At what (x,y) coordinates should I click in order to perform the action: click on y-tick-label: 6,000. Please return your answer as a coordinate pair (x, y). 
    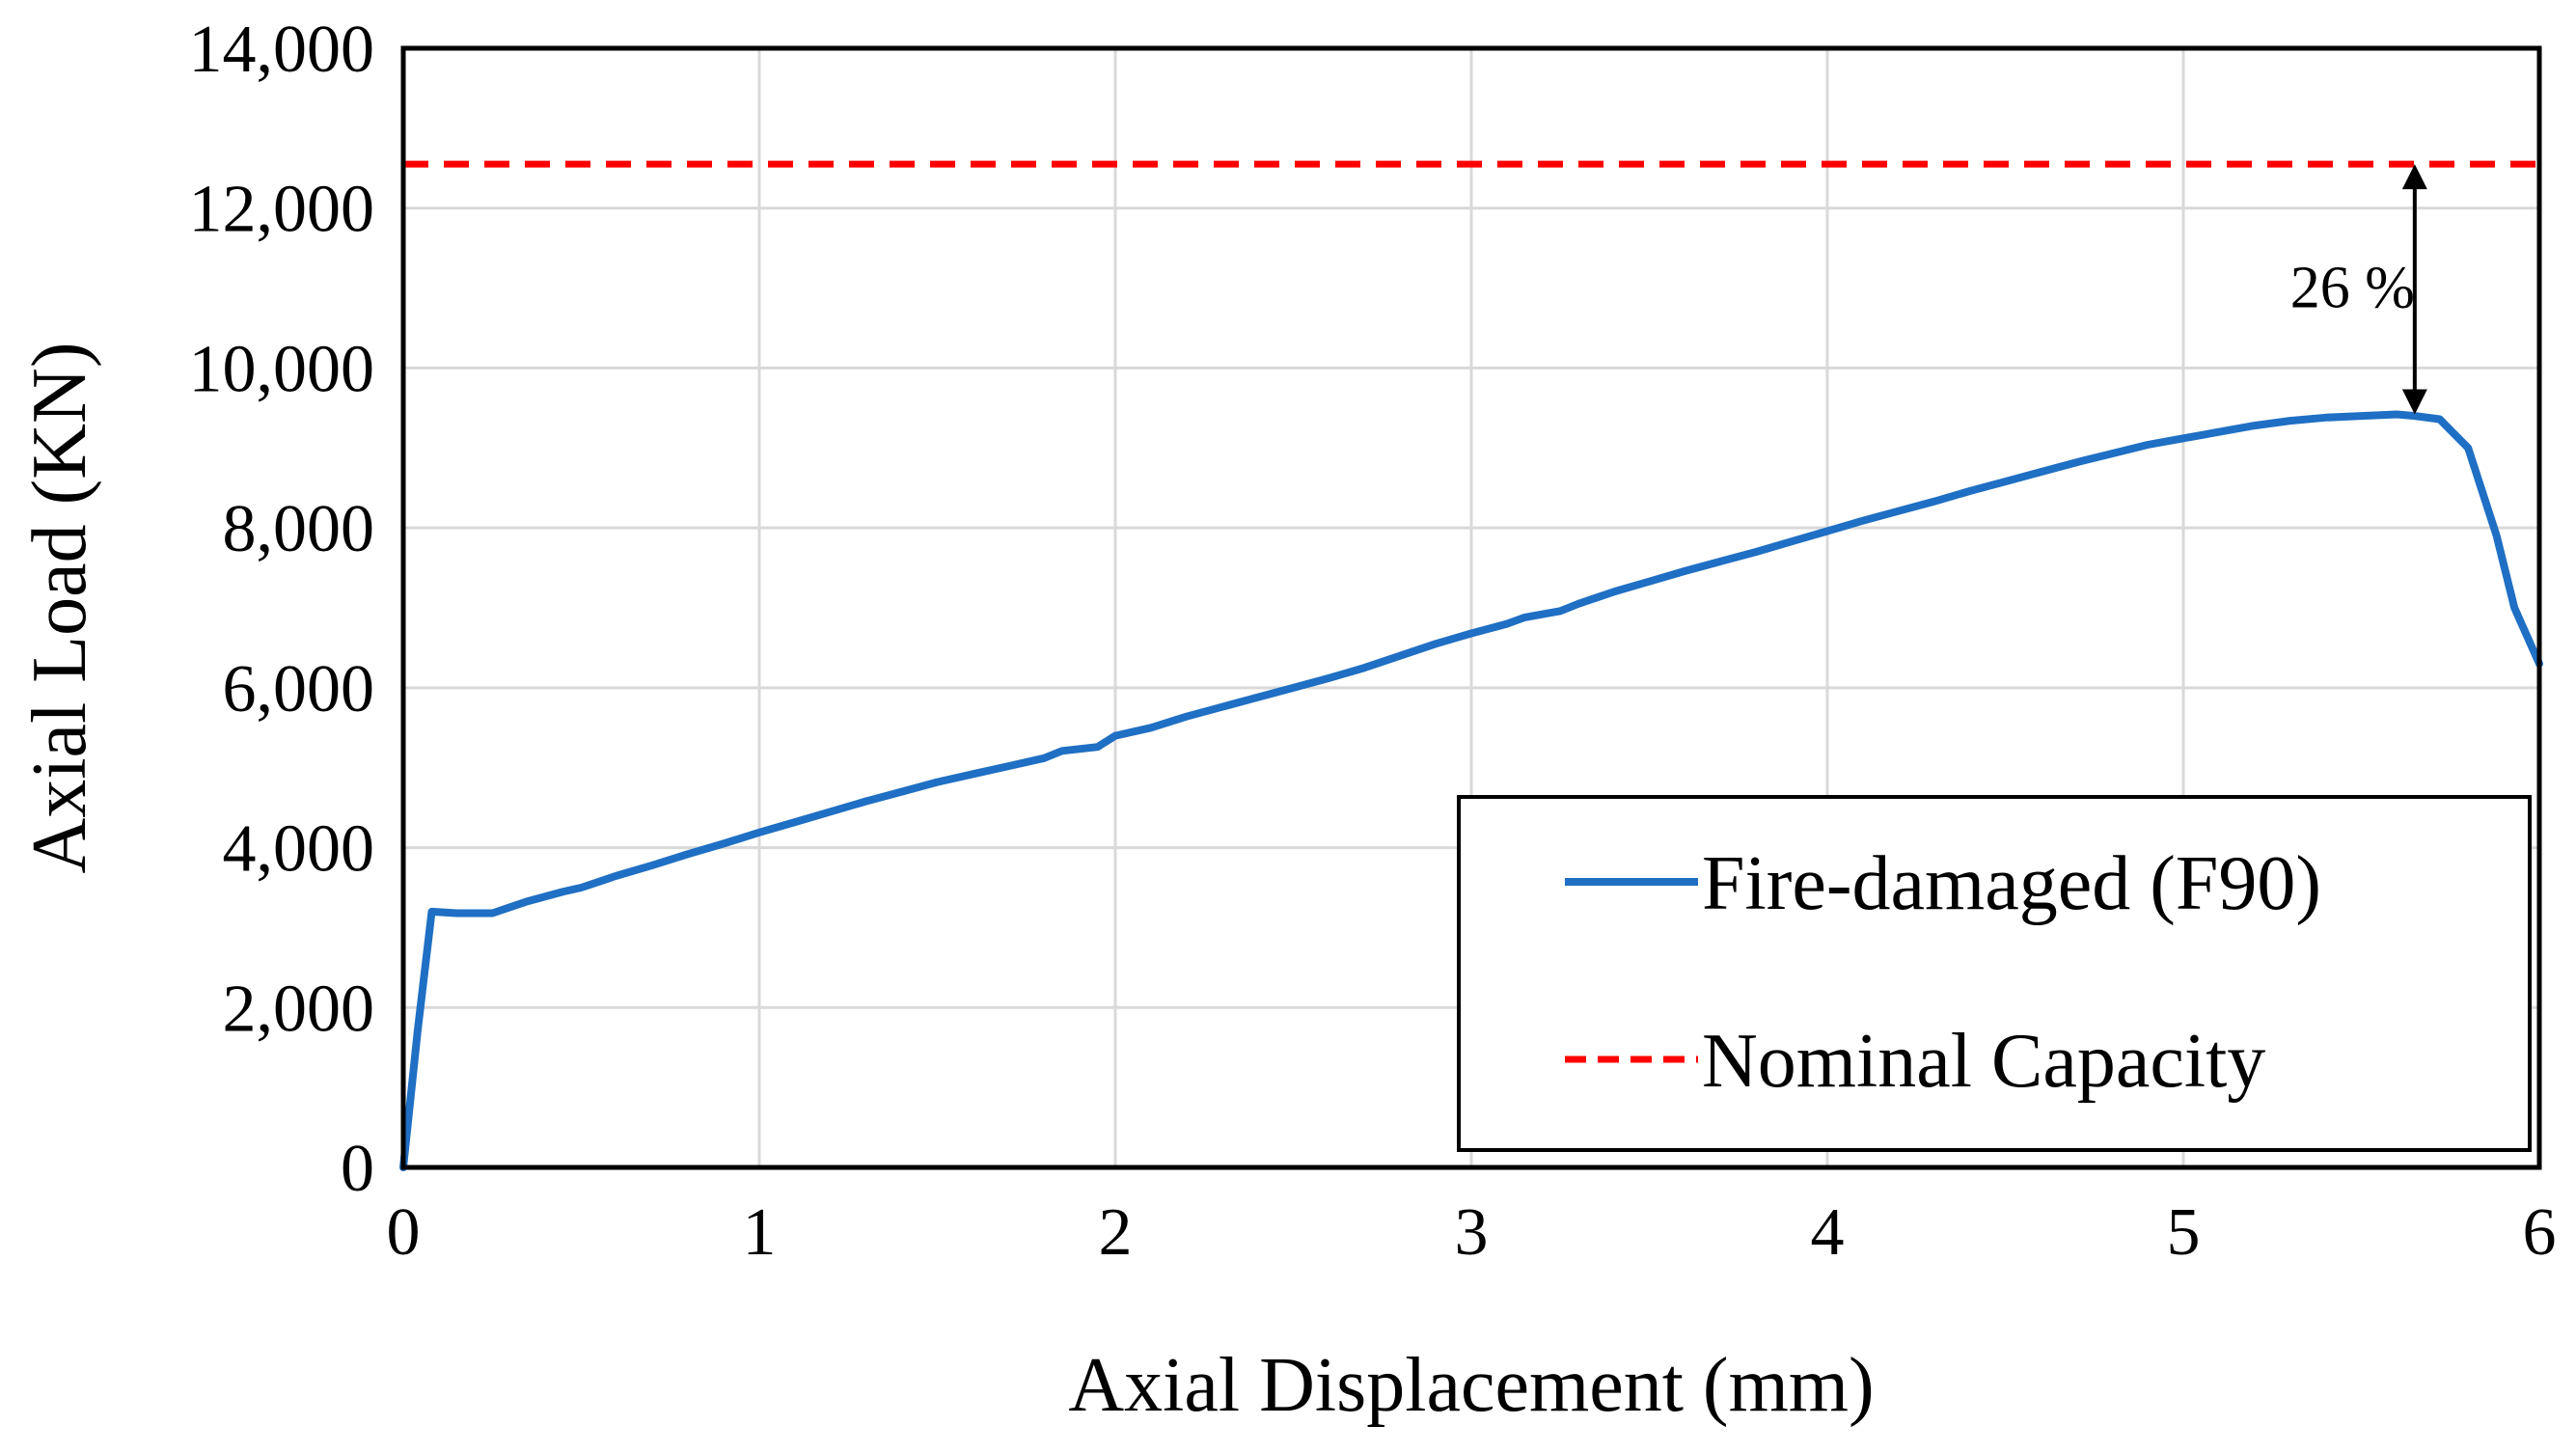
    Looking at the image, I should click on (299, 689).